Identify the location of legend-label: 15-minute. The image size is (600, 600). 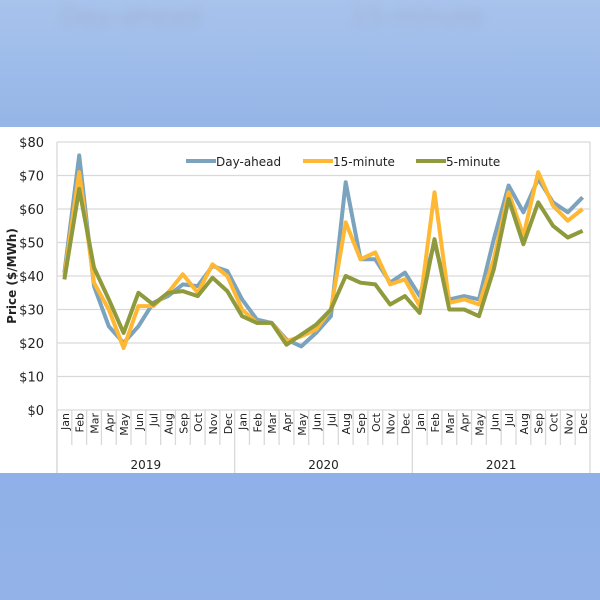
(364, 162).